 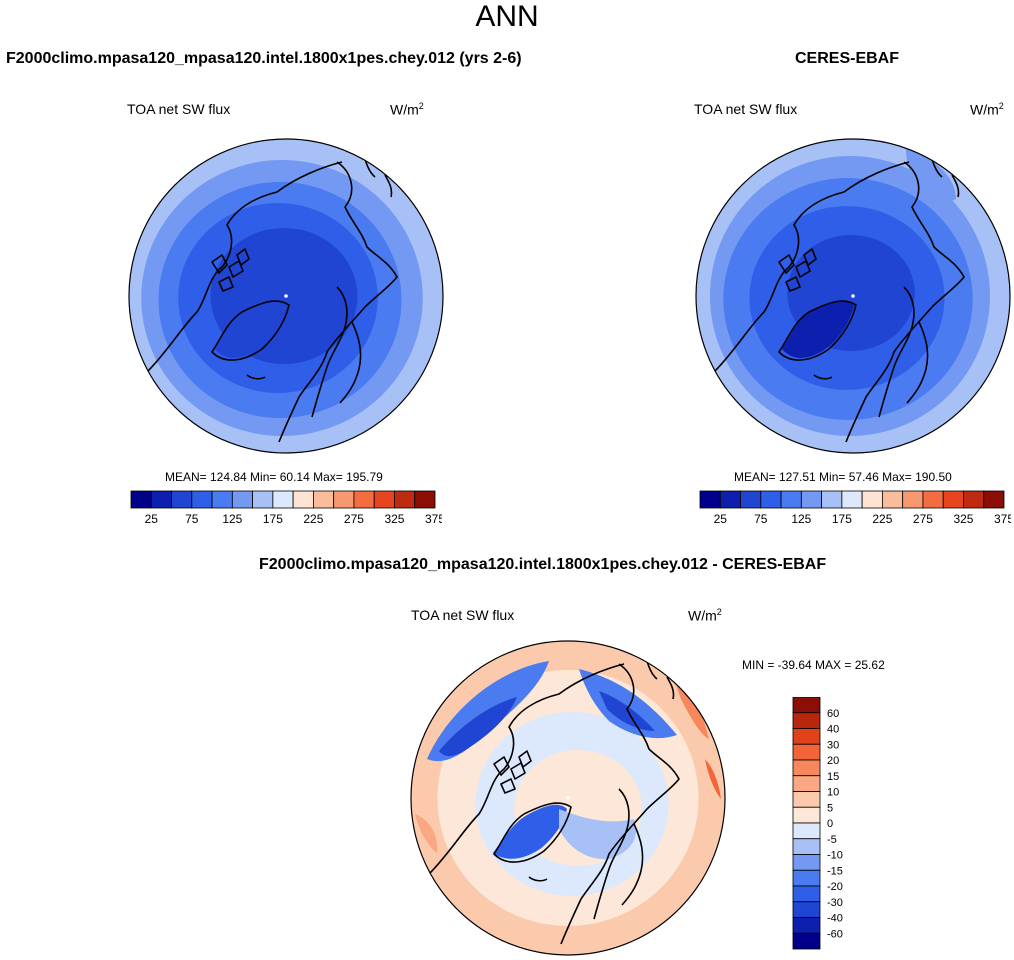 I want to click on panel-3-units: W/m2, so click(x=705, y=615).